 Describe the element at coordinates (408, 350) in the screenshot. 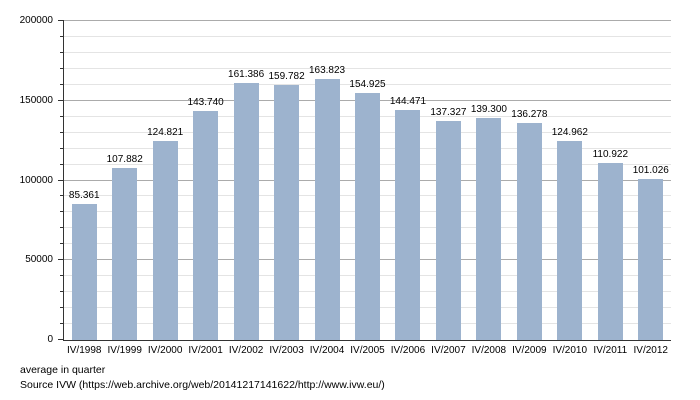

I see `x-axis-category-label: IV/2006` at that location.